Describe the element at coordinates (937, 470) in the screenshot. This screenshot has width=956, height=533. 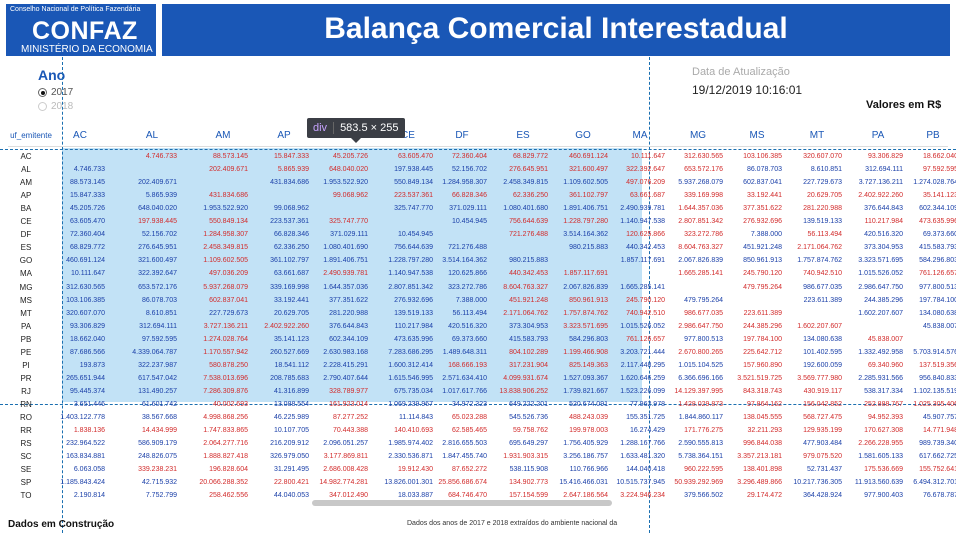
I see `matrix-cell: 155.752.641` at that location.